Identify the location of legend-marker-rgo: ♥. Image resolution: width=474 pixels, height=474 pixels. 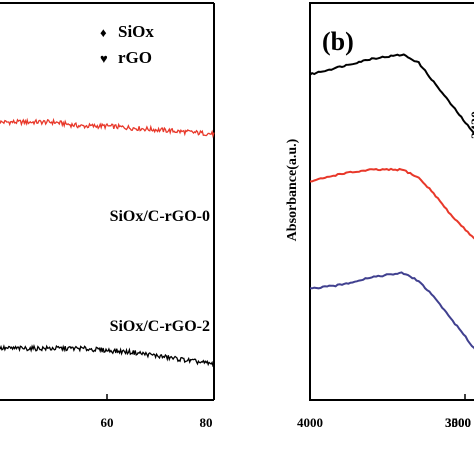
(104, 58).